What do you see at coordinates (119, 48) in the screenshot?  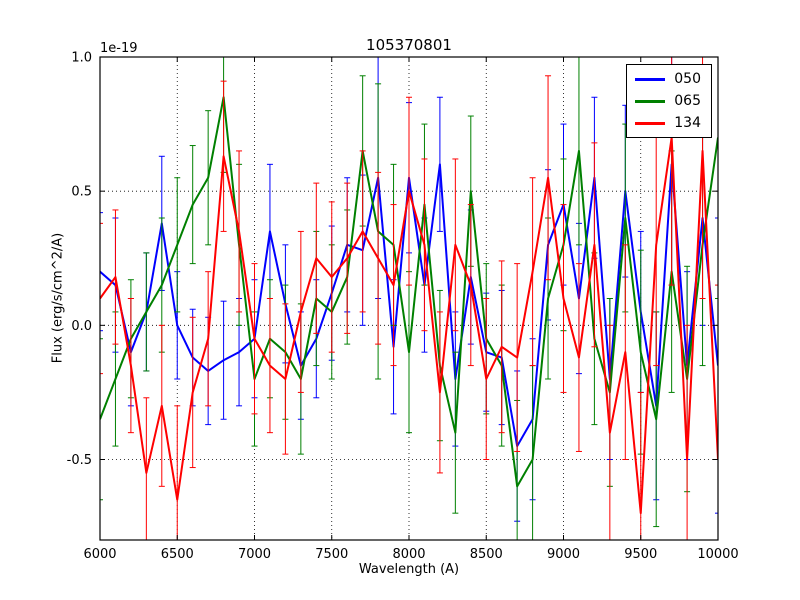 I see `y-axis-offset-text: 1e-19` at bounding box center [119, 48].